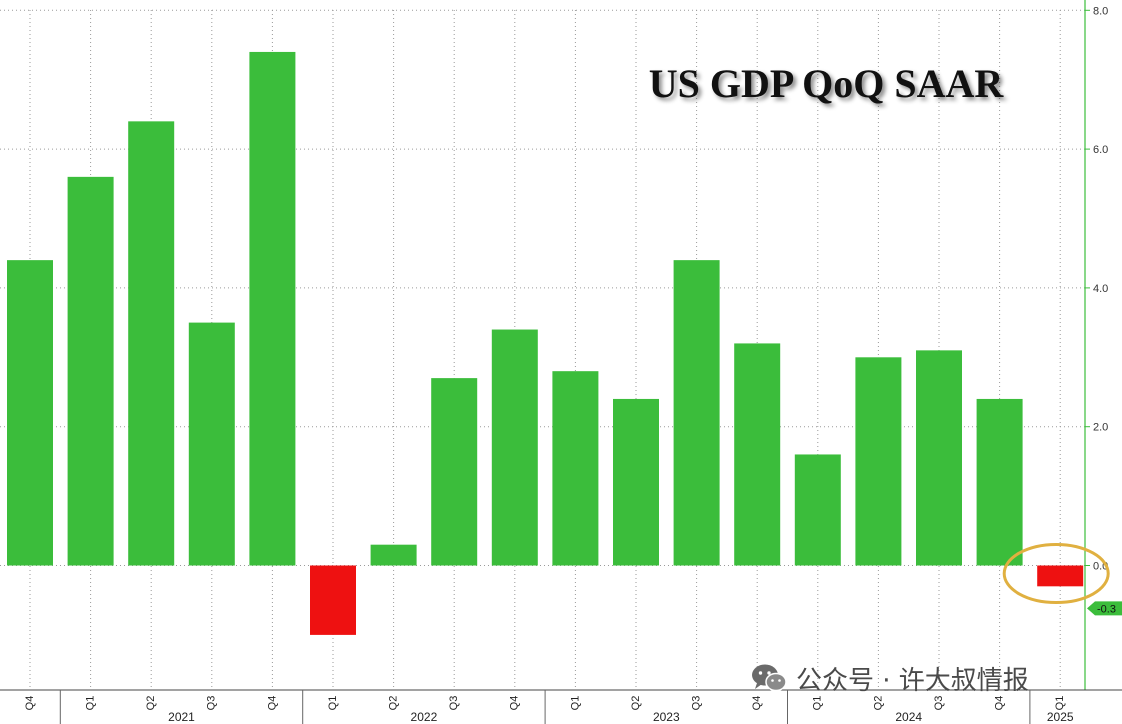  Describe the element at coordinates (1100, 289) in the screenshot. I see `y-tick-label: 4.0` at that location.